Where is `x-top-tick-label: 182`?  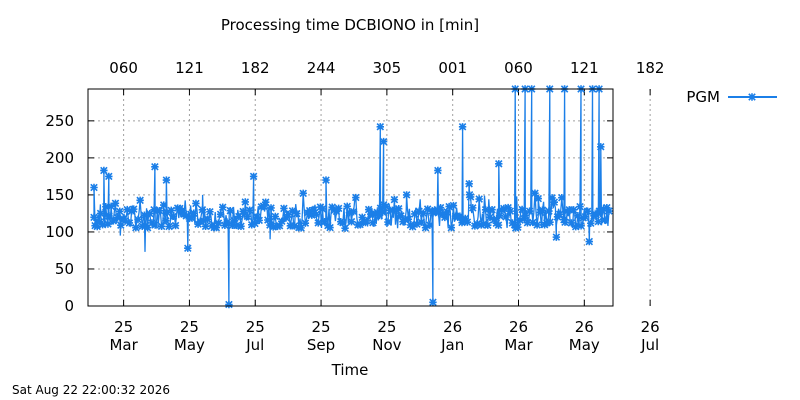 x-top-tick-label: 182 is located at coordinates (255, 68).